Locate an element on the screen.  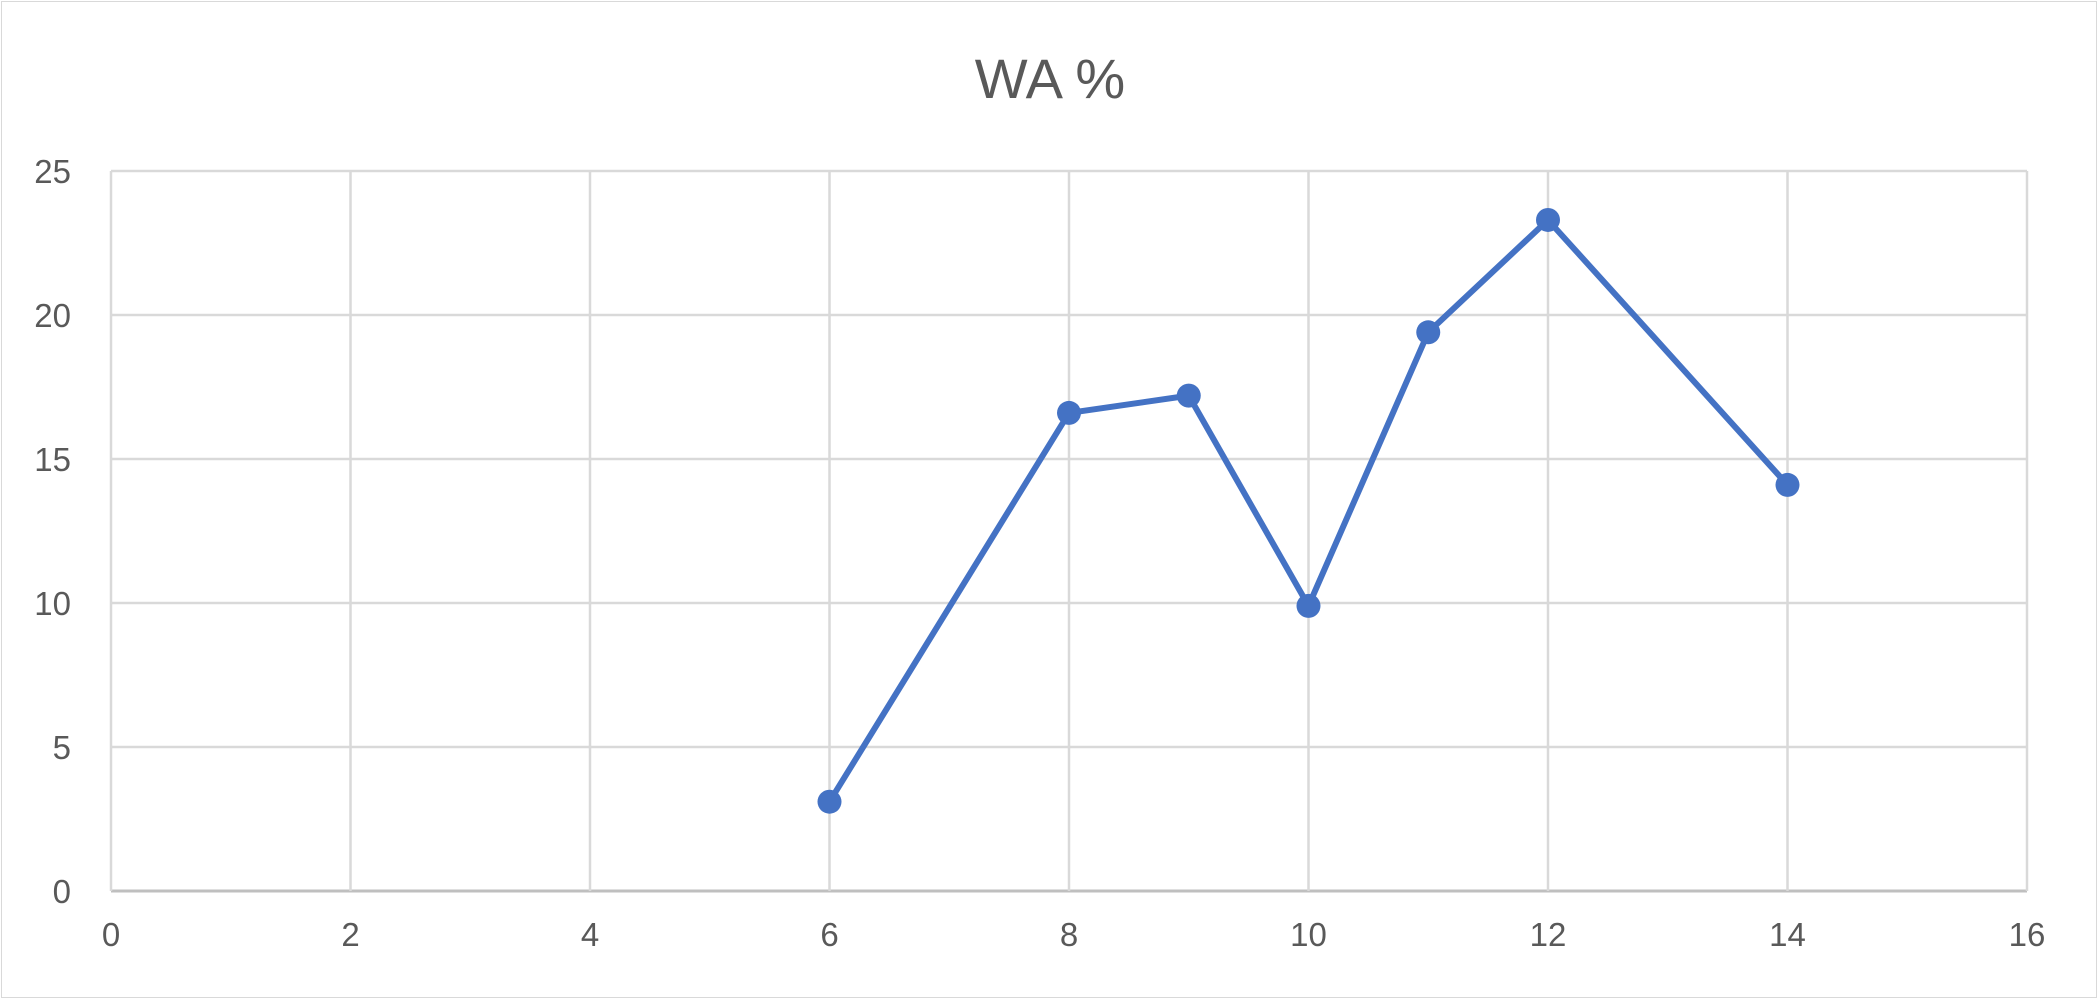
x-tick-label: 2 is located at coordinates (350, 934).